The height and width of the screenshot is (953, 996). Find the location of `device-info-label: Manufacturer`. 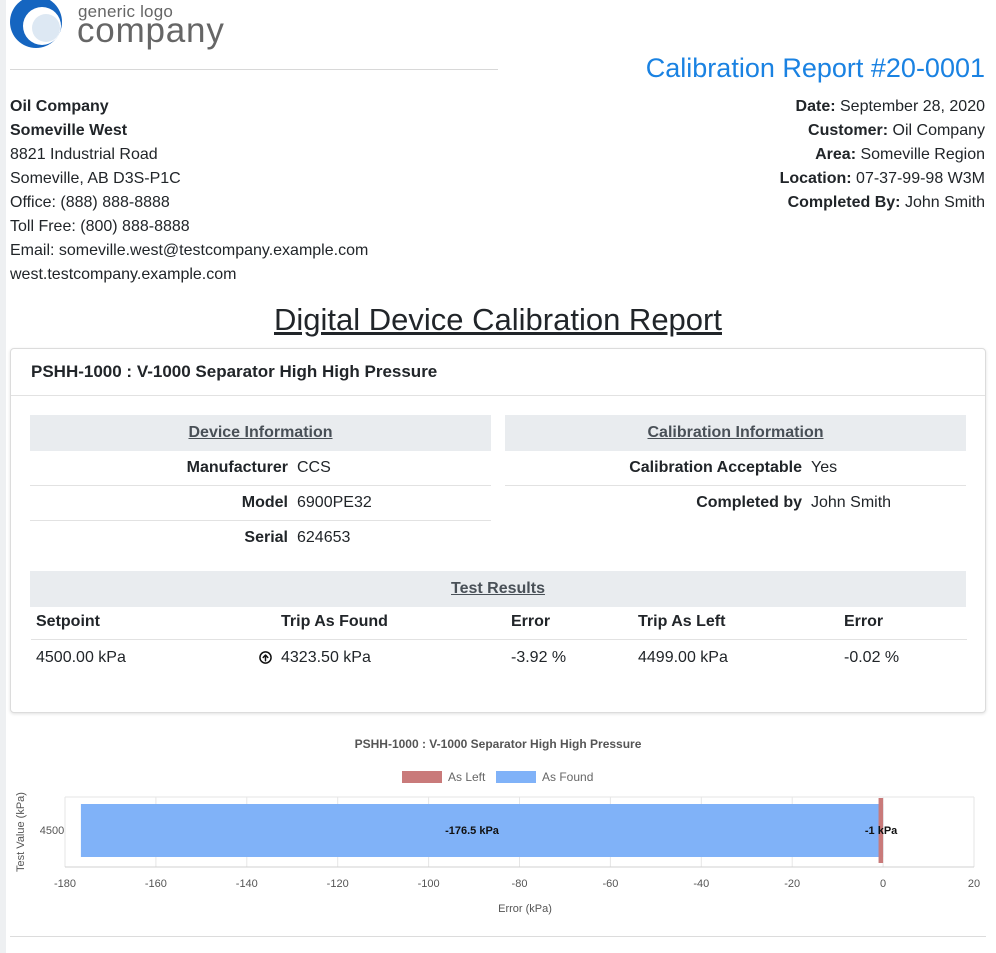

device-info-label: Manufacturer is located at coordinates (237, 467).